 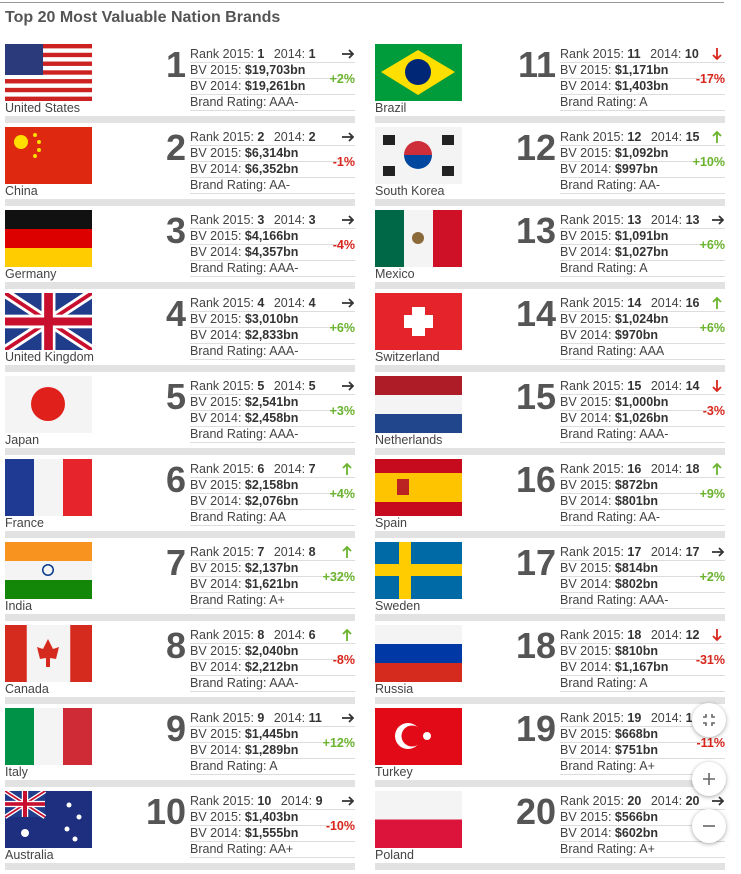 What do you see at coordinates (175, 728) in the screenshot?
I see `rank-number: 9` at bounding box center [175, 728].